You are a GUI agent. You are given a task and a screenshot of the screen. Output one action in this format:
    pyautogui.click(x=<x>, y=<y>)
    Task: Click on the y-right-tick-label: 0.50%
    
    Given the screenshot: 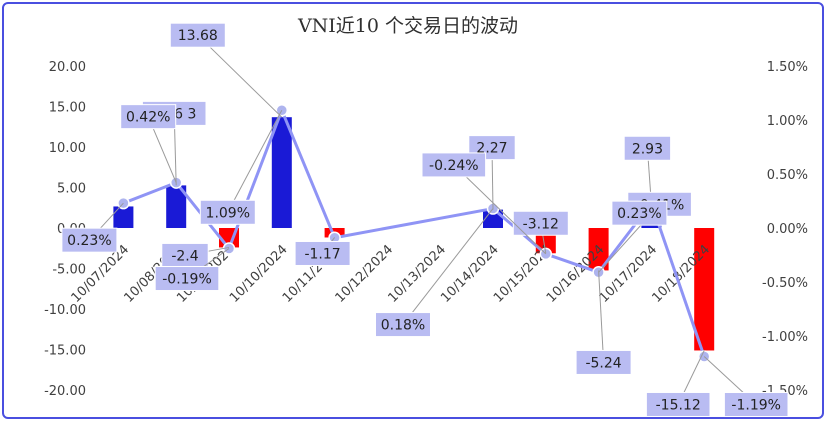 What is the action you would take?
    pyautogui.click(x=787, y=175)
    